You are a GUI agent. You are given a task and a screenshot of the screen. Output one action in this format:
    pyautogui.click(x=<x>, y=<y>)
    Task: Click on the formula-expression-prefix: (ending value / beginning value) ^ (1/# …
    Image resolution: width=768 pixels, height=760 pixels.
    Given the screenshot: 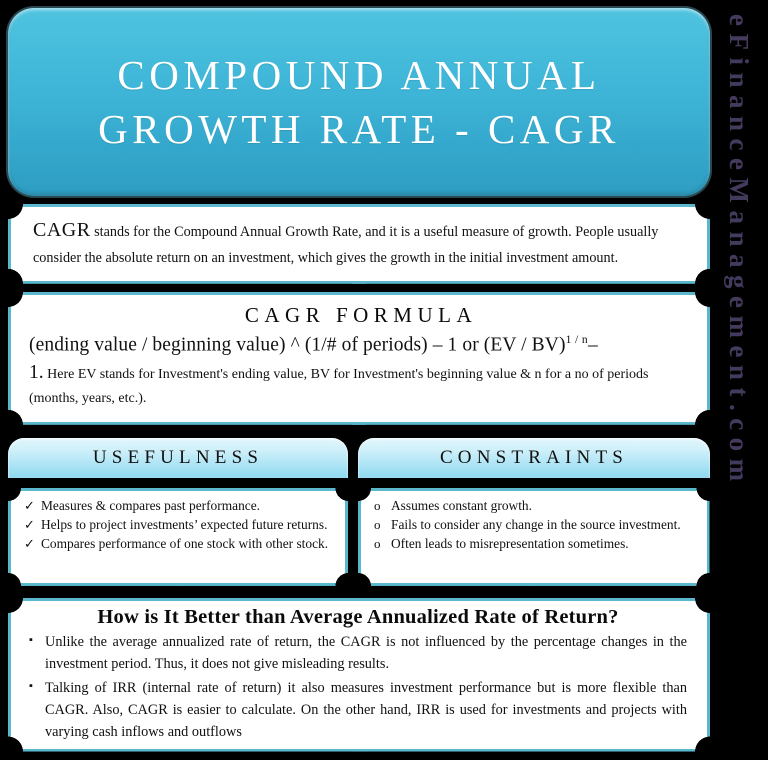 What is the action you would take?
    pyautogui.click(x=297, y=345)
    